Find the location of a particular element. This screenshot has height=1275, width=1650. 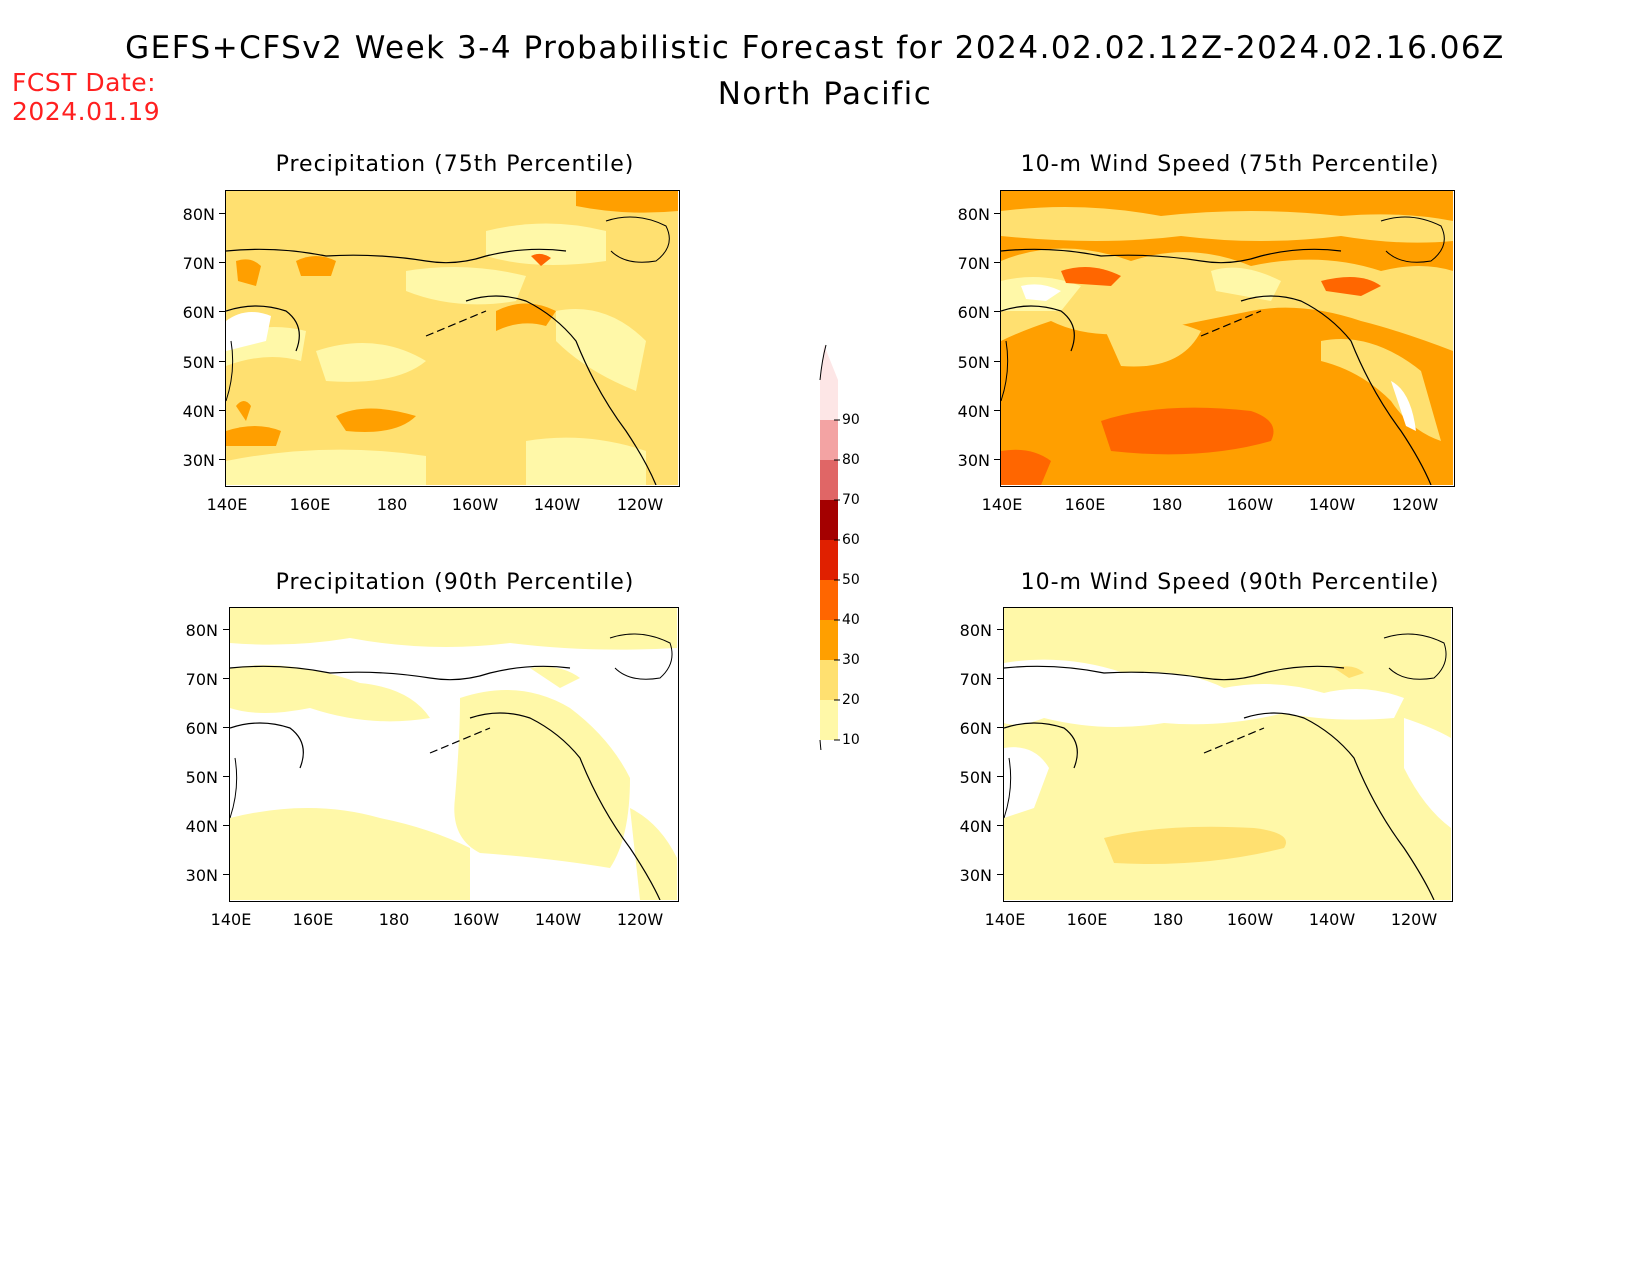

wind-75-map is located at coordinates (1227, 338).